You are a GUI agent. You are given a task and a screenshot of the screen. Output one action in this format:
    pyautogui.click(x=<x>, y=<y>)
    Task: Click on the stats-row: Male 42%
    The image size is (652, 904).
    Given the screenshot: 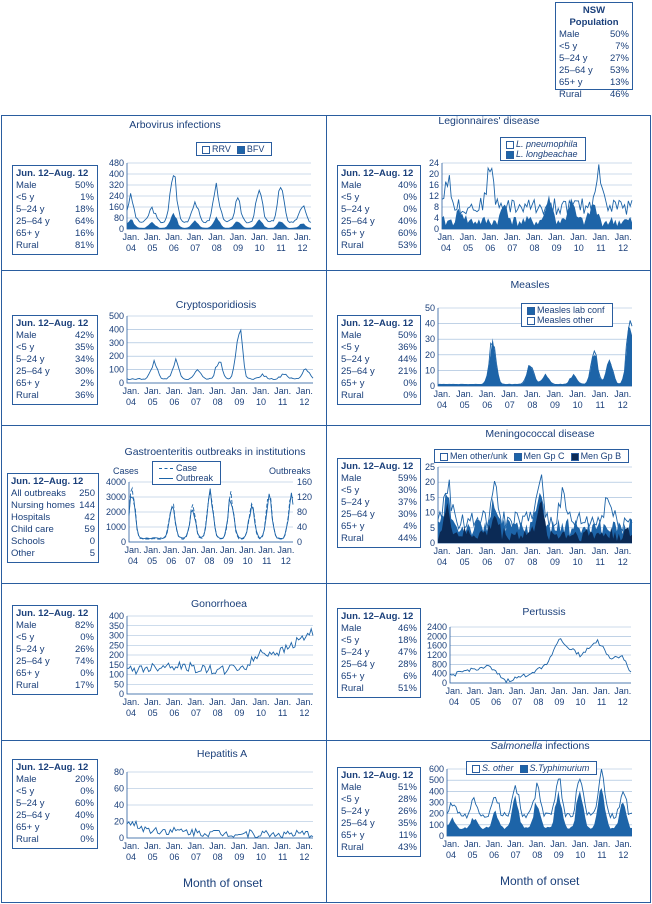 What is the action you would take?
    pyautogui.click(x=55, y=336)
    